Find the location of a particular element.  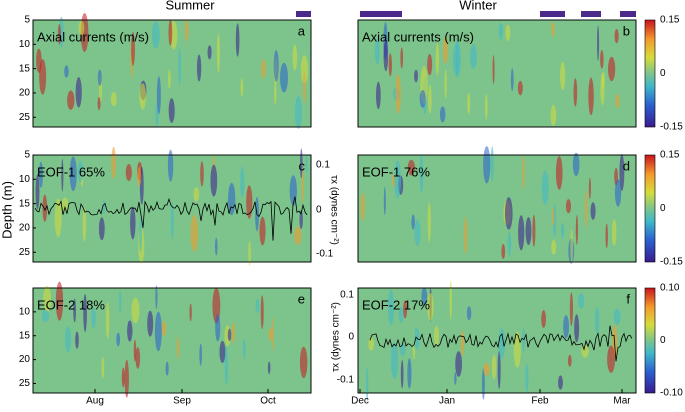

month-label: Feb is located at coordinates (540, 401).